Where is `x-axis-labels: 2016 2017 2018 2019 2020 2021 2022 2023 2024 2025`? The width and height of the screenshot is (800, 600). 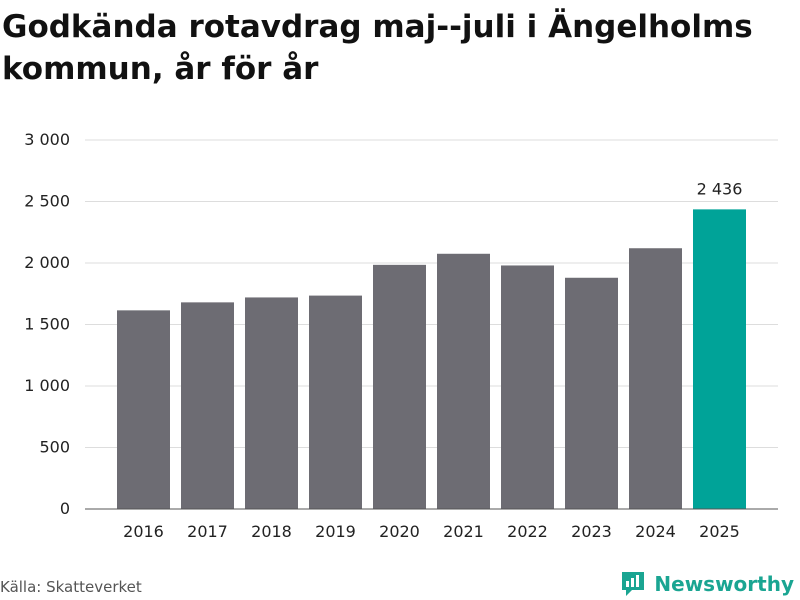
x-axis-labels: 2016 2017 2018 2019 2020 2021 2022 2023 2024 2025 is located at coordinates (431, 531).